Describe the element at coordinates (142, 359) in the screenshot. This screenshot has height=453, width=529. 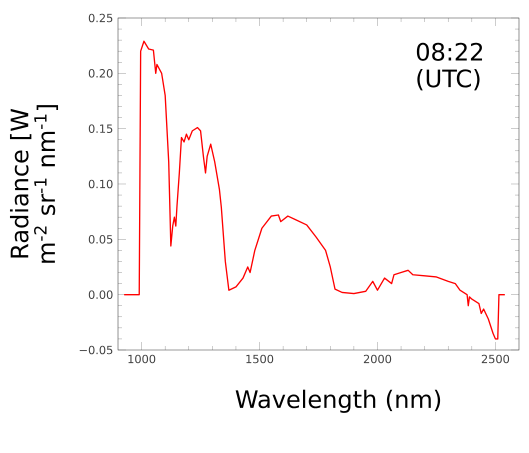
I see `x-tick-label: 1000` at that location.